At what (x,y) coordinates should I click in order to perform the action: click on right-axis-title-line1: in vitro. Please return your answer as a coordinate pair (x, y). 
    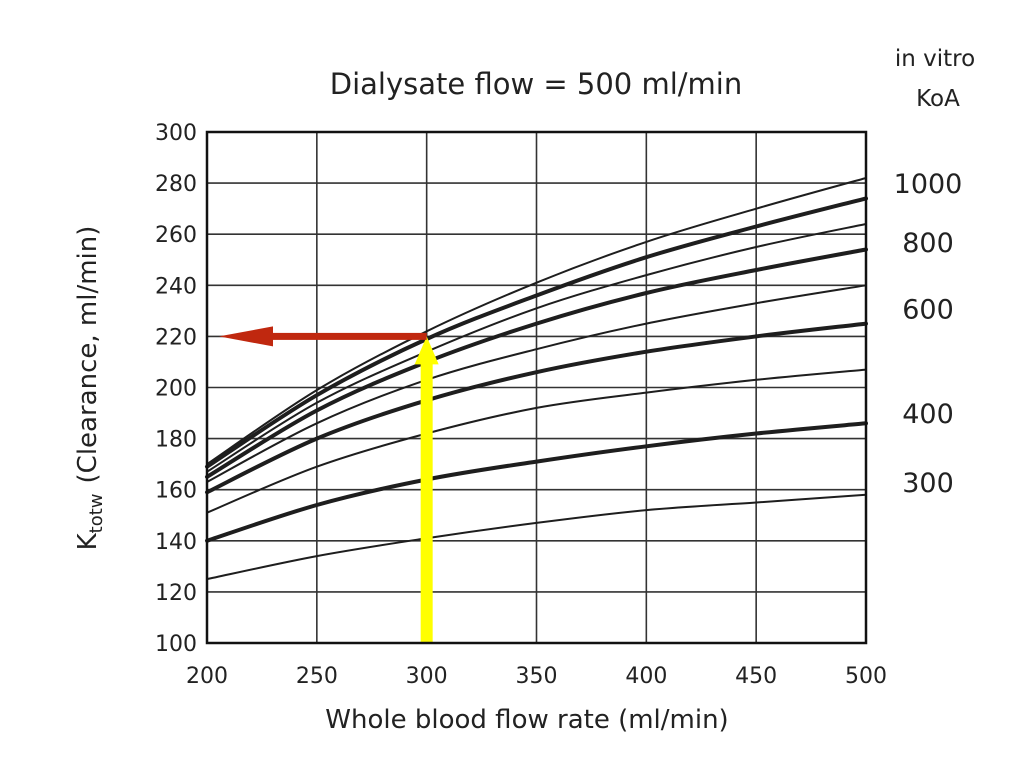
    Looking at the image, I should click on (935, 59).